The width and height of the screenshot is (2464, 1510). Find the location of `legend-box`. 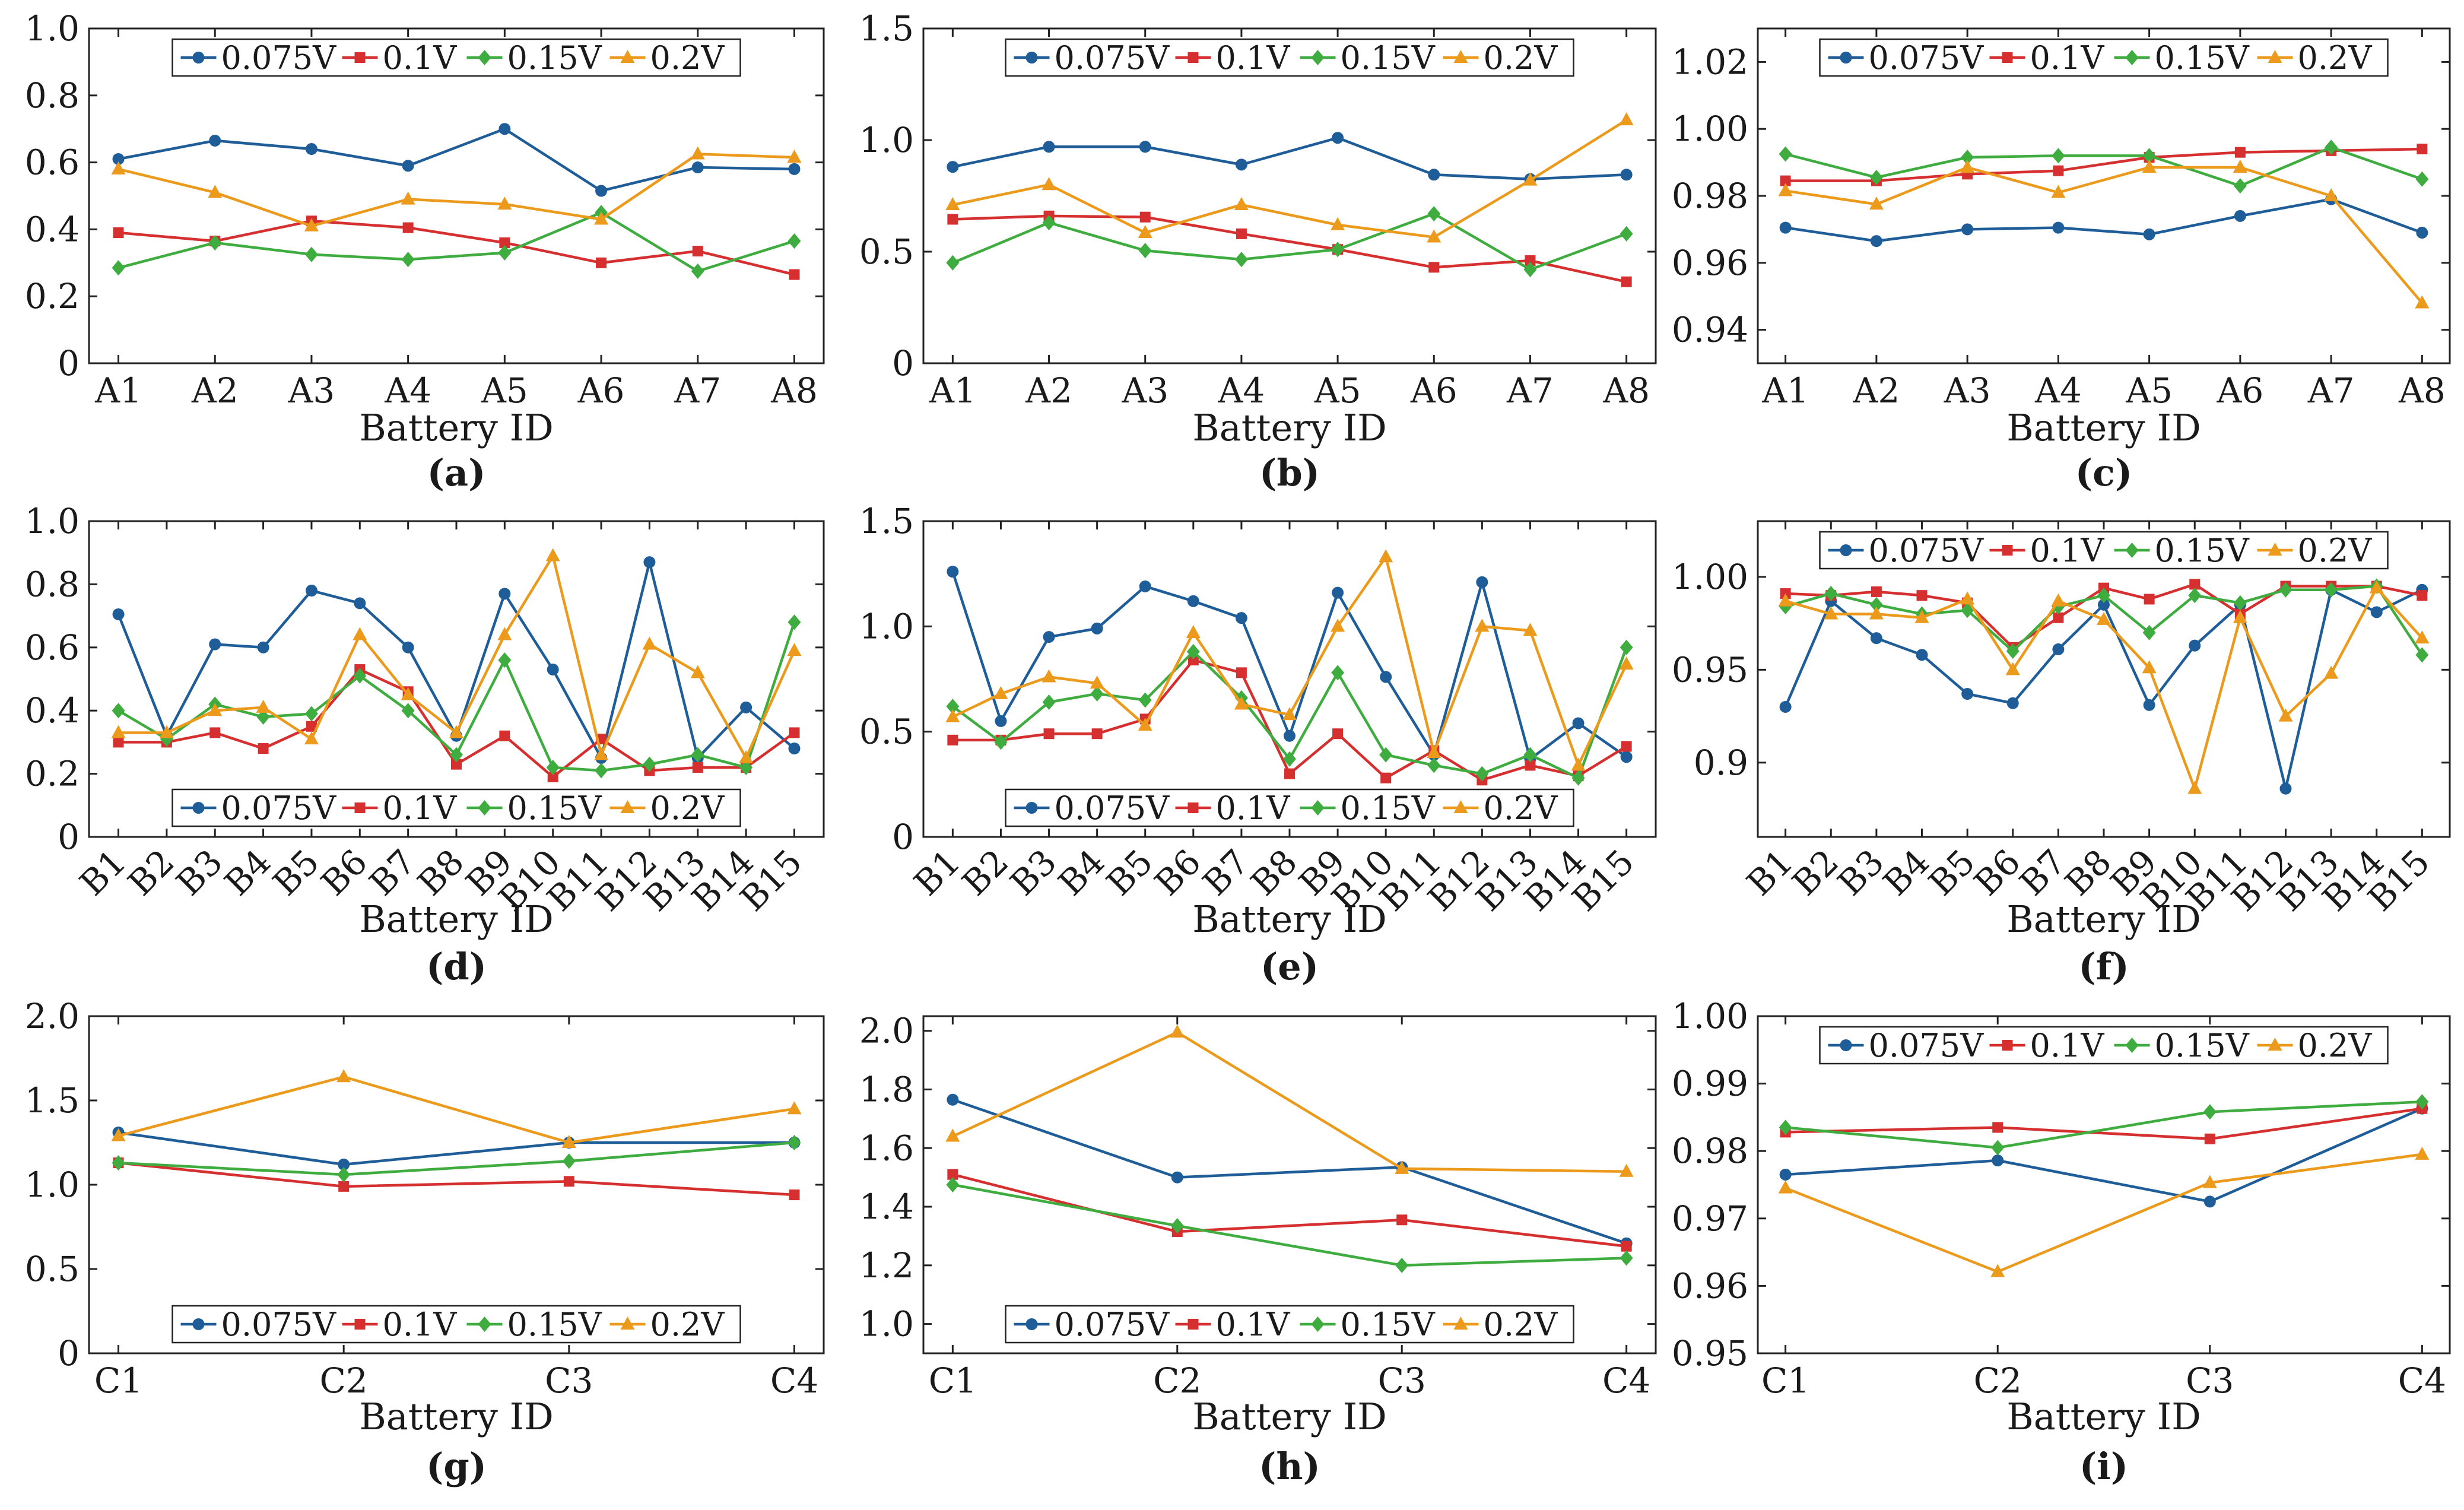

legend-box is located at coordinates (456, 57).